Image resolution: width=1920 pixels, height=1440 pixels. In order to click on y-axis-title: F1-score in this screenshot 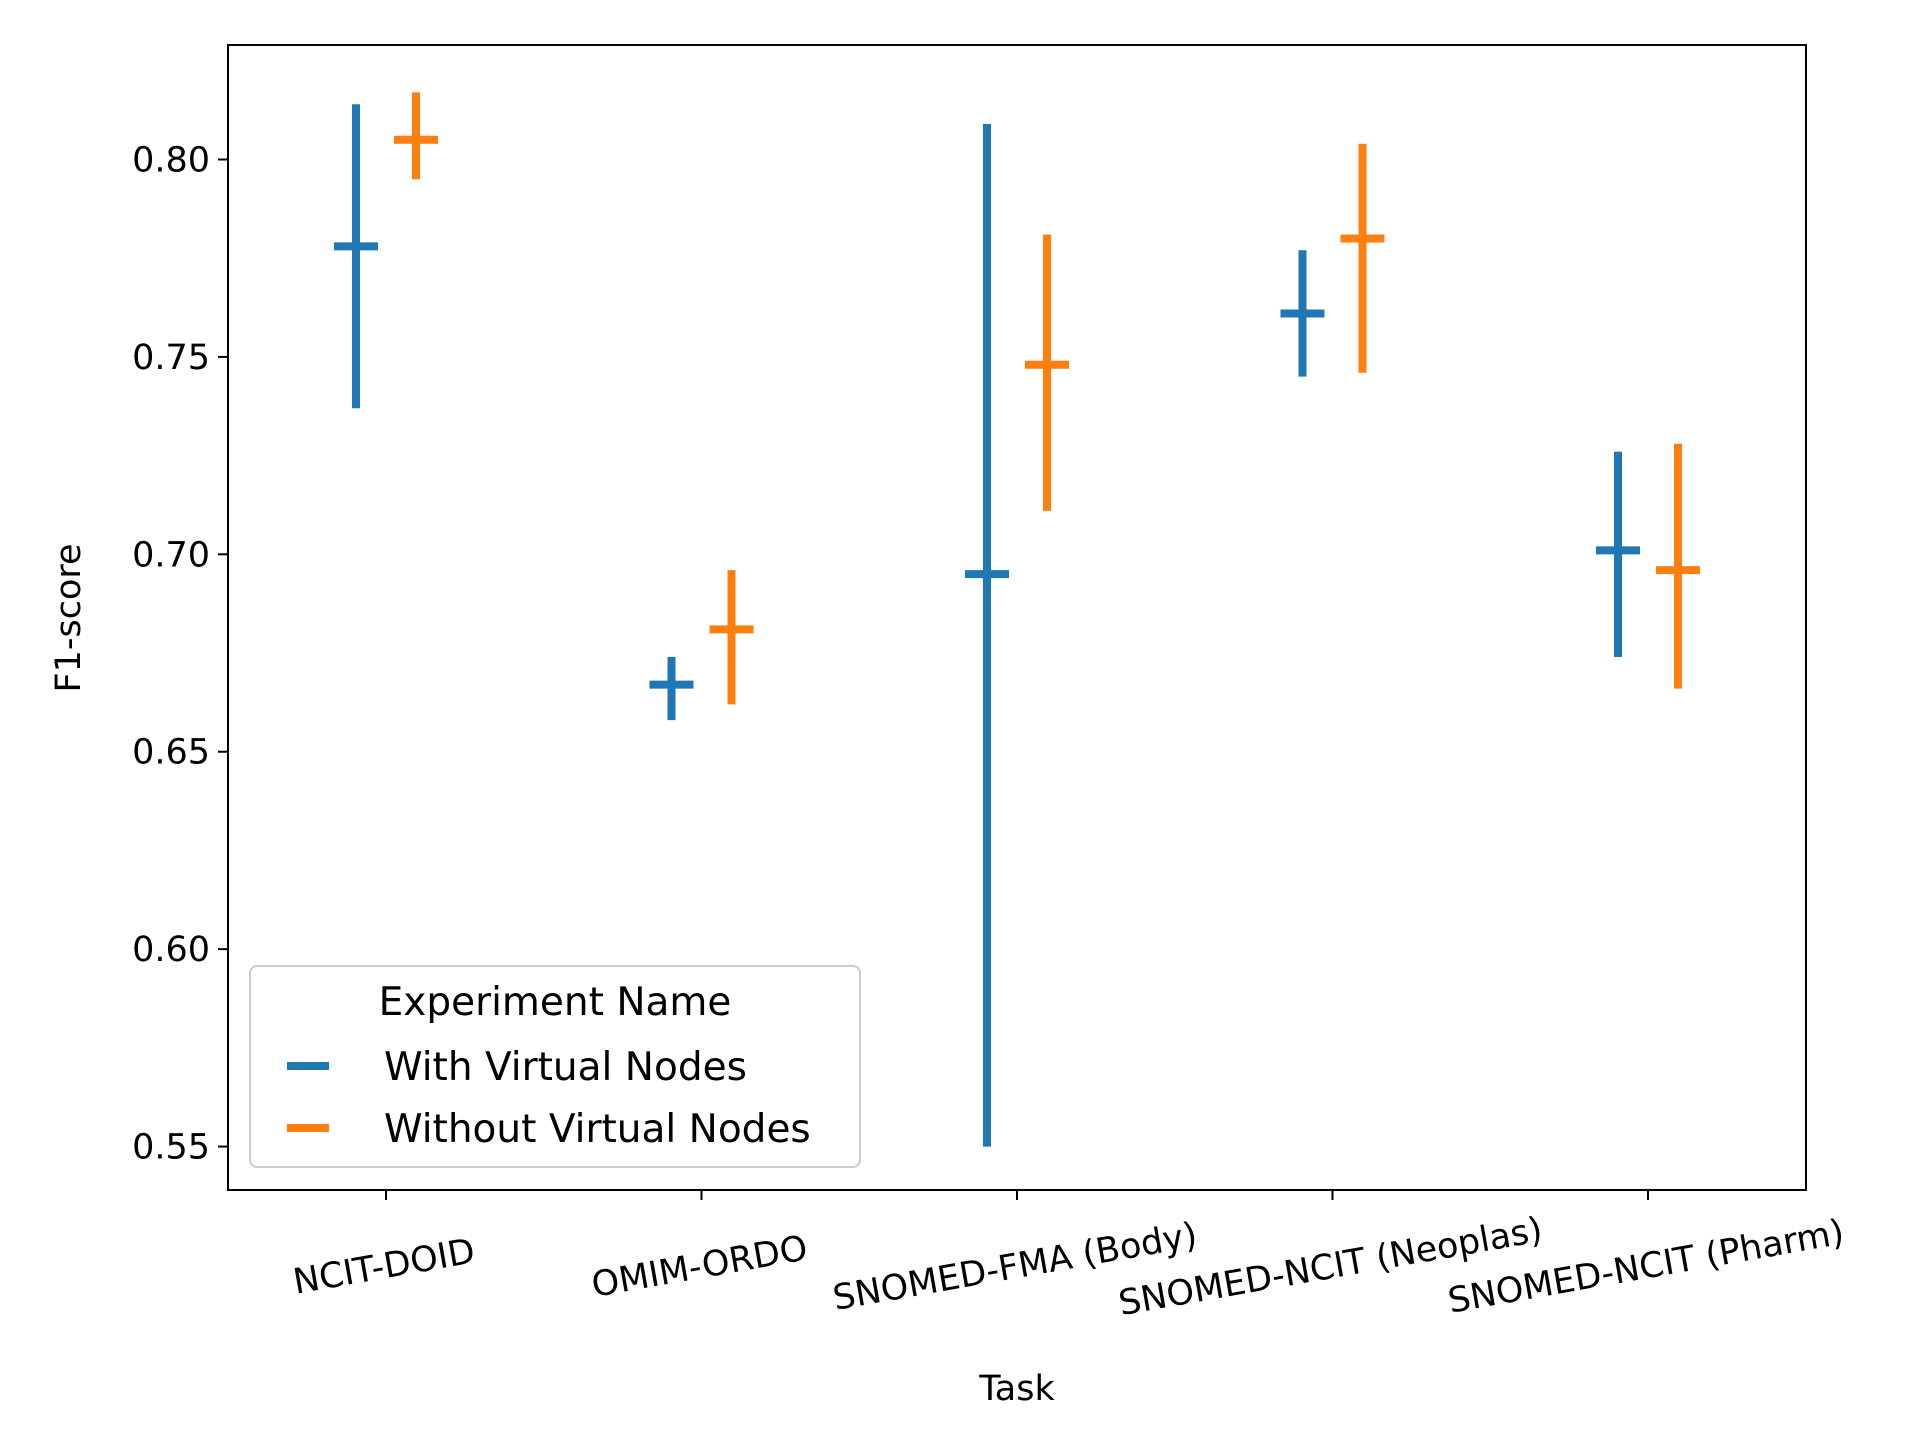, I will do `click(69, 617)`.